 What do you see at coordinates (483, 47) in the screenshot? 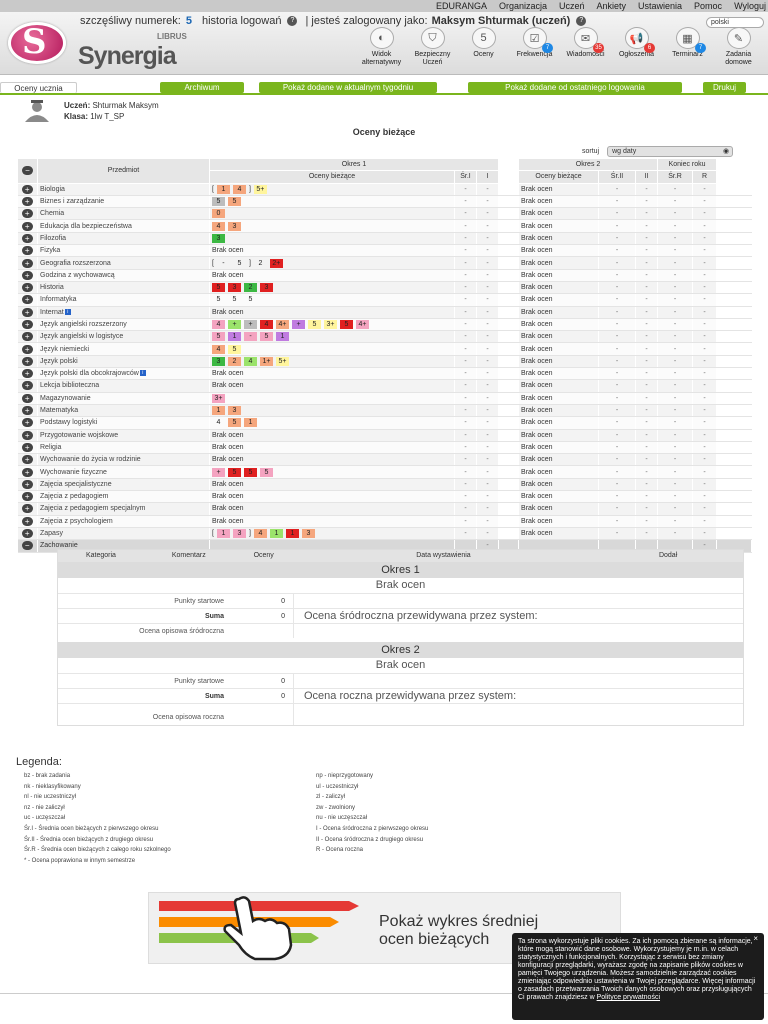
I see `icon-grade: 5 Oceny` at bounding box center [483, 47].